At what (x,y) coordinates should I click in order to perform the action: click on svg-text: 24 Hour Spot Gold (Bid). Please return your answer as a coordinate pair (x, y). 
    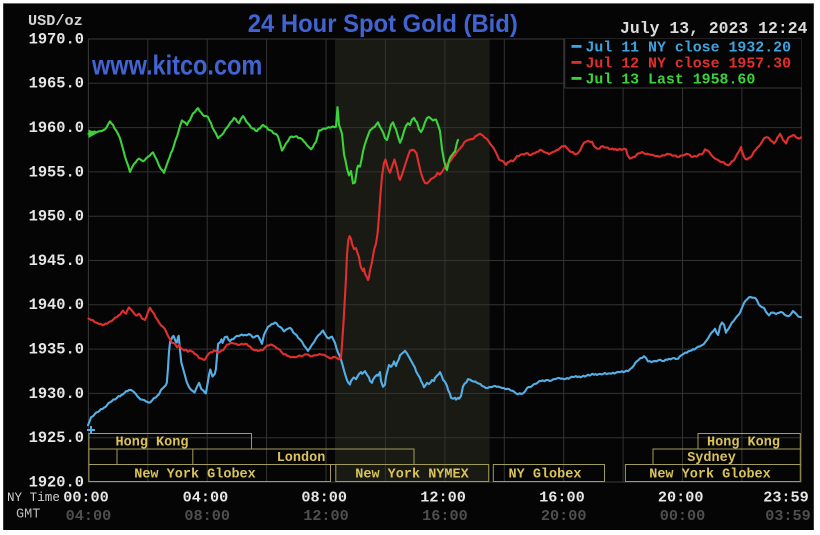
    Looking at the image, I should click on (383, 24).